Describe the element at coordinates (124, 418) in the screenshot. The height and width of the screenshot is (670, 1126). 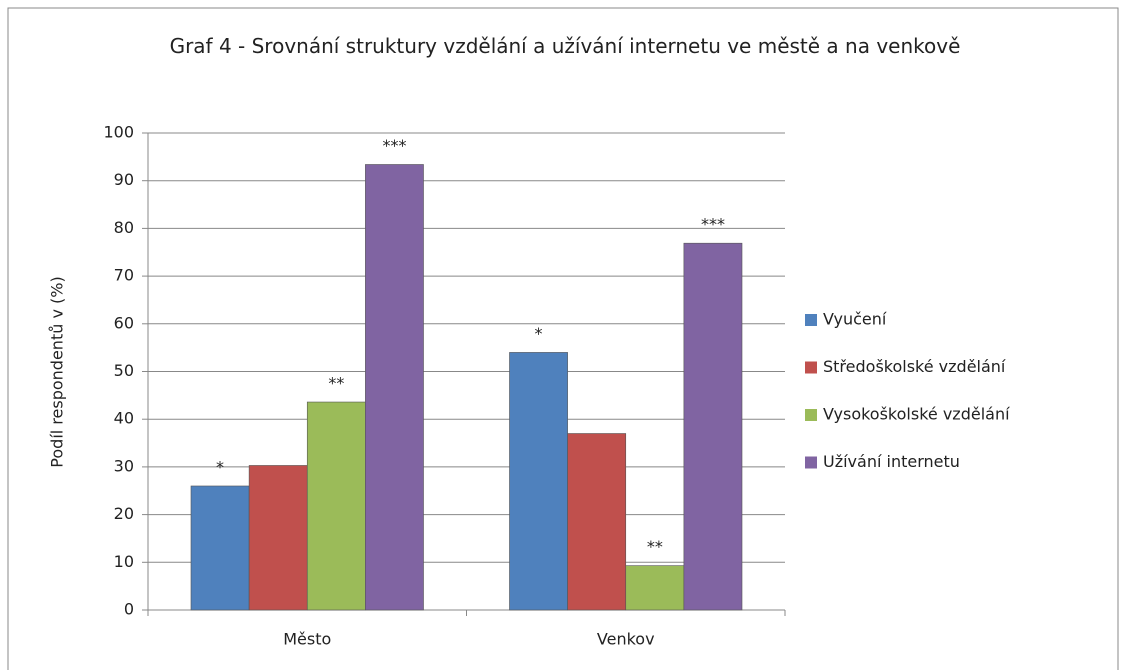
I see `y-tick-label: 40` at that location.